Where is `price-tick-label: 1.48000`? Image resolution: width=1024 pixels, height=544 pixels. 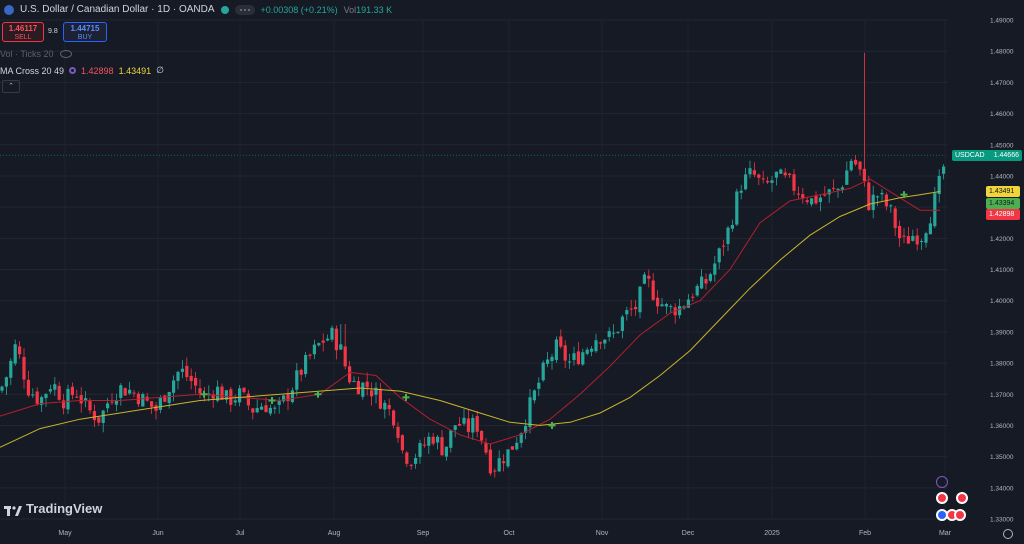 price-tick-label: 1.48000 is located at coordinates (1002, 52).